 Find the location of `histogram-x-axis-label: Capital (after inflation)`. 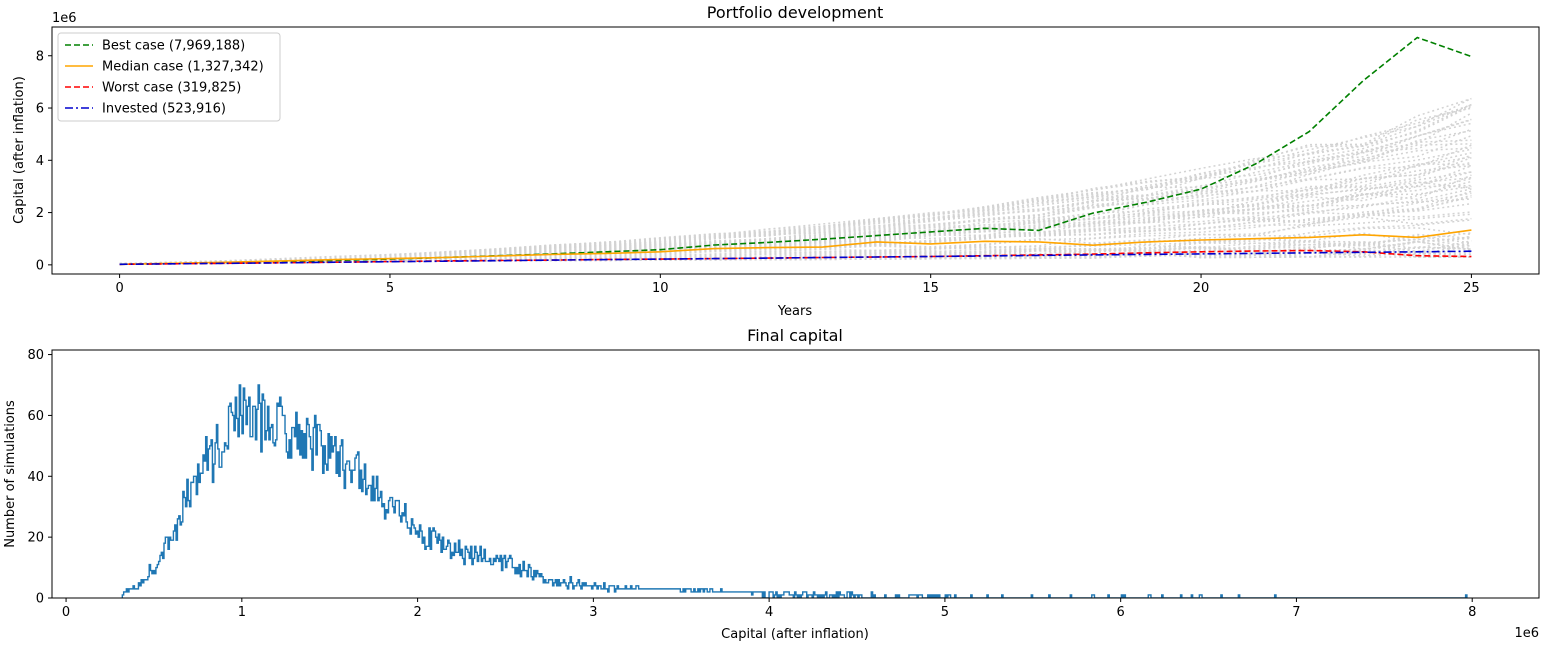

histogram-x-axis-label: Capital (after inflation) is located at coordinates (795, 634).